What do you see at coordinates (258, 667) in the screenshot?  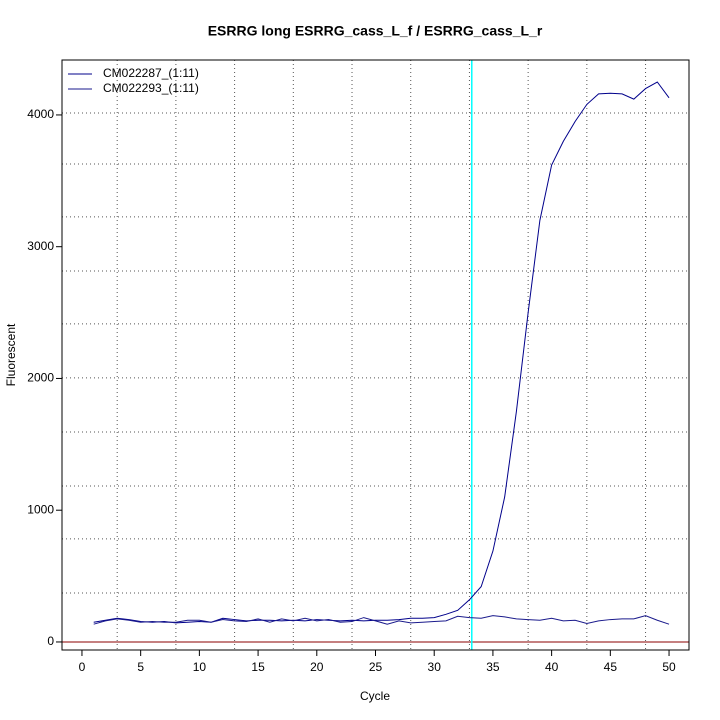 I see `x-tick-label: 15` at bounding box center [258, 667].